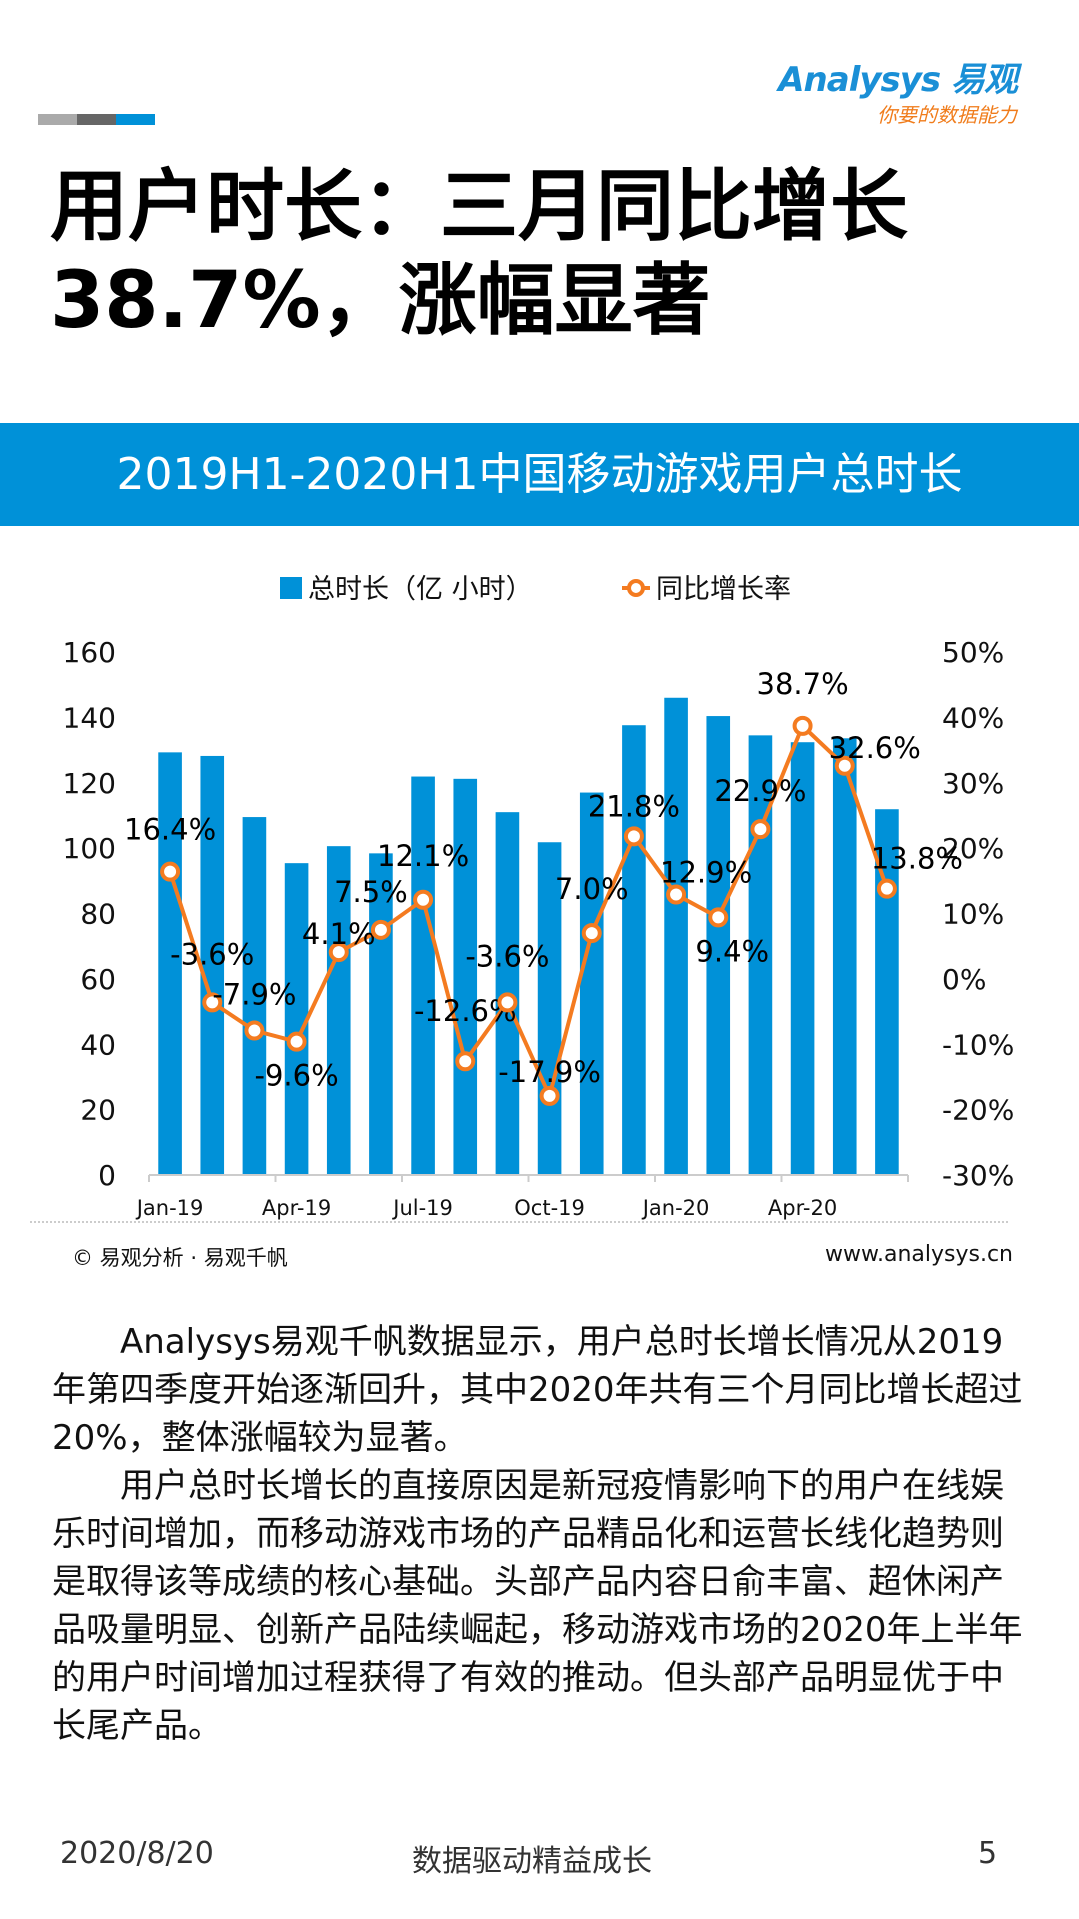  I want to click on data-label: 9.4%, so click(732, 951).